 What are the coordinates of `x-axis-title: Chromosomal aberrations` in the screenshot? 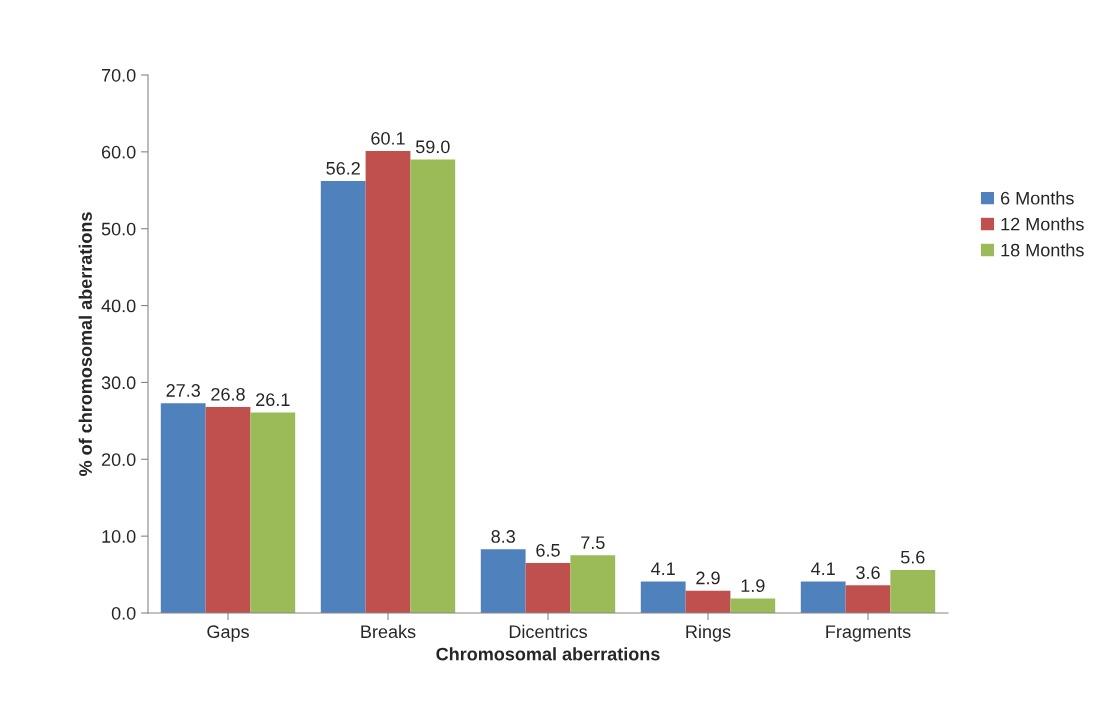 It's located at (548, 654).